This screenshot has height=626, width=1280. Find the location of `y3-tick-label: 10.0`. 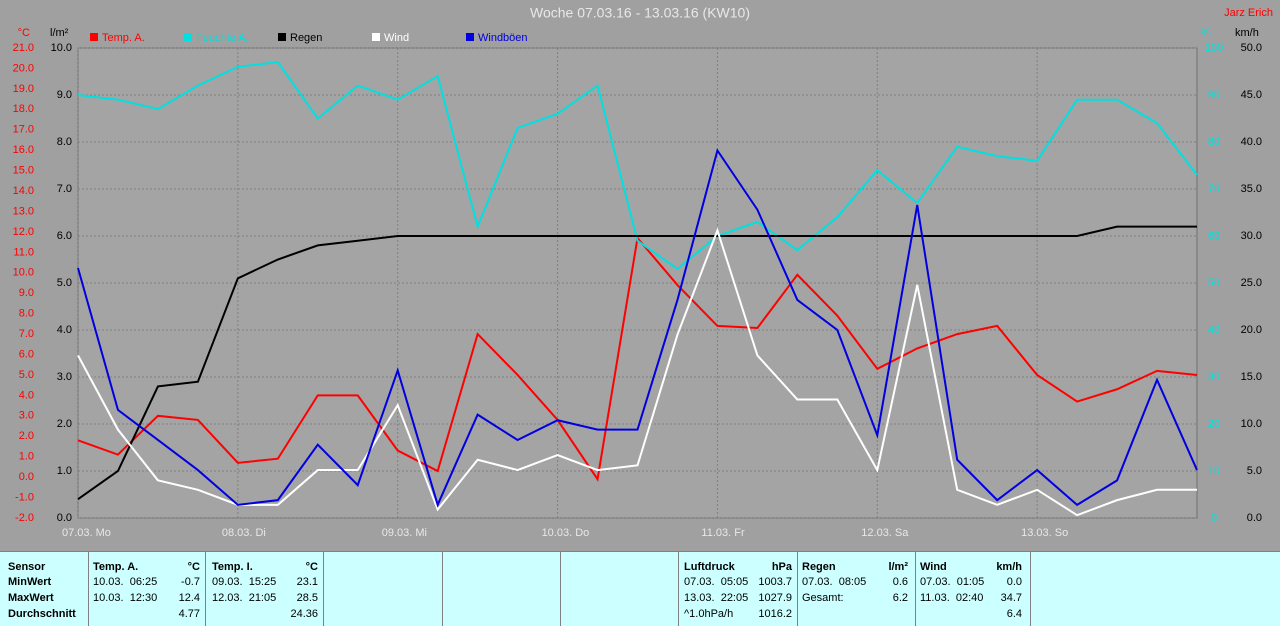

y3-tick-label: 10.0 is located at coordinates (61, 48).